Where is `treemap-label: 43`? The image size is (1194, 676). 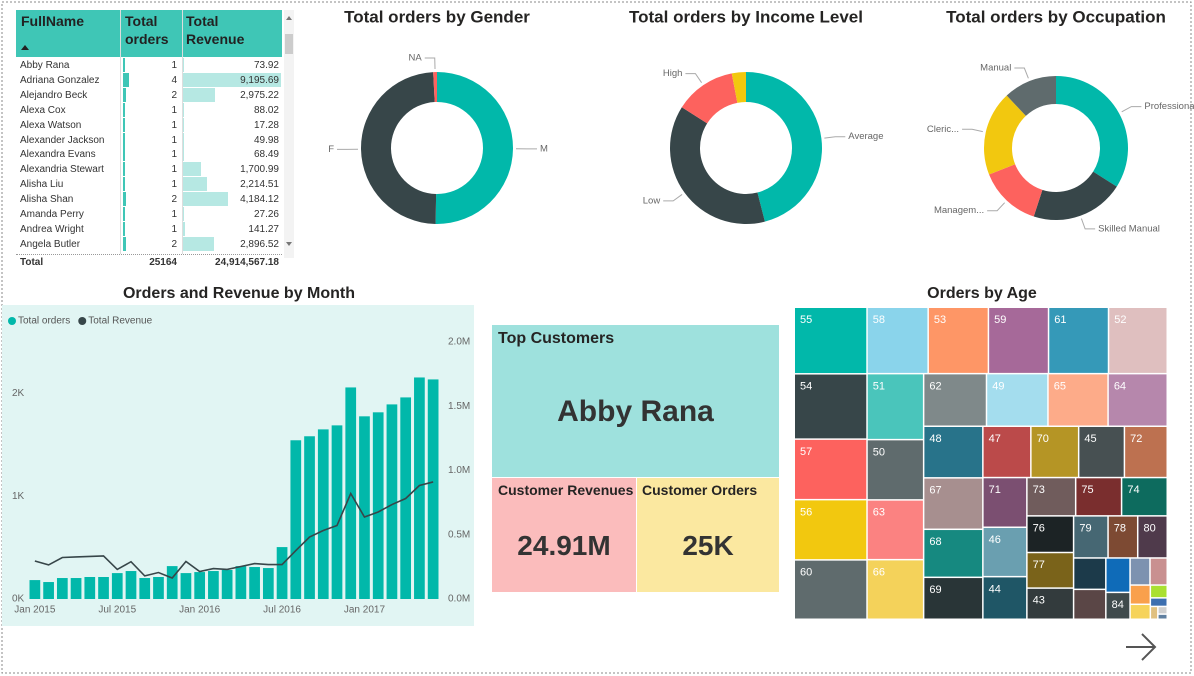
treemap-label: 43 is located at coordinates (1039, 601).